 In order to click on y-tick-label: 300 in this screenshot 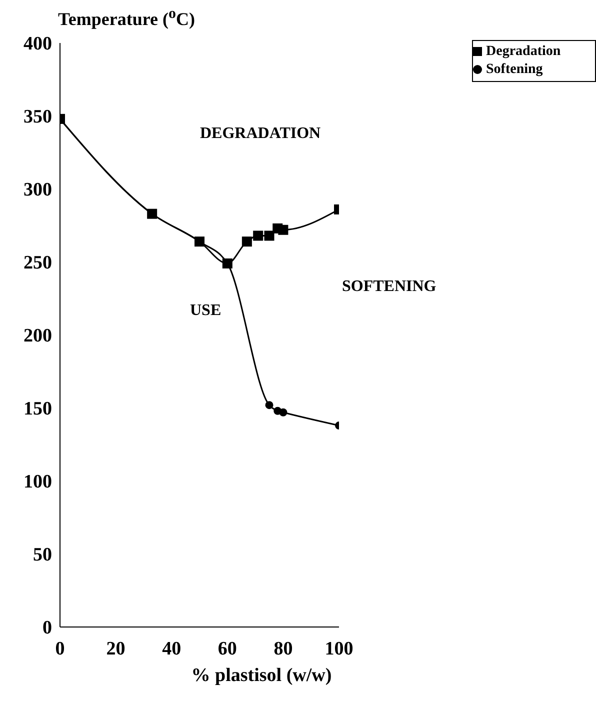, I will do `click(38, 190)`.